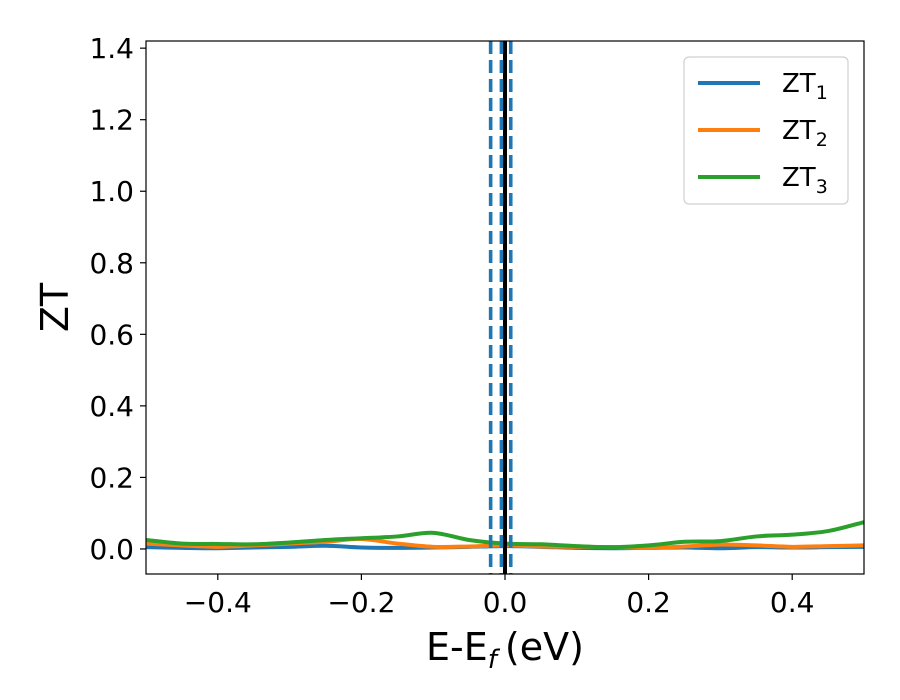  What do you see at coordinates (792, 602) in the screenshot?
I see `x-tick-label: 0.4` at bounding box center [792, 602].